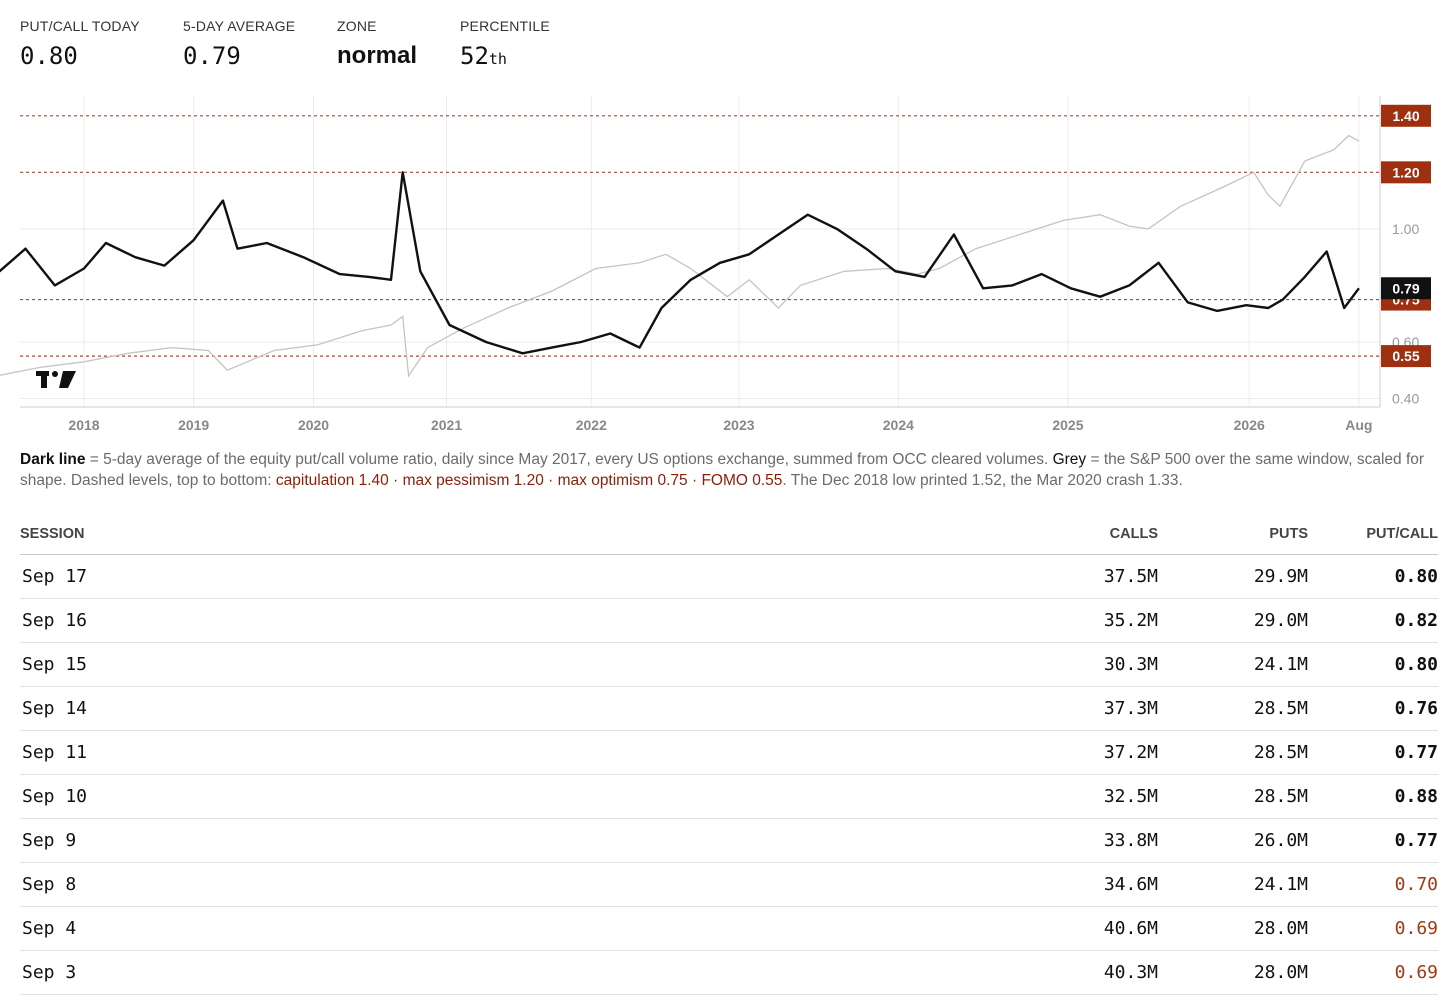 The image size is (1456, 1002). I want to click on current-badge-label: 0.79, so click(1405, 288).